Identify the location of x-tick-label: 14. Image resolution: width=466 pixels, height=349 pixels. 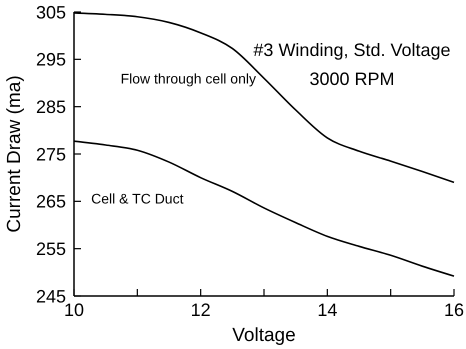
(327, 310).